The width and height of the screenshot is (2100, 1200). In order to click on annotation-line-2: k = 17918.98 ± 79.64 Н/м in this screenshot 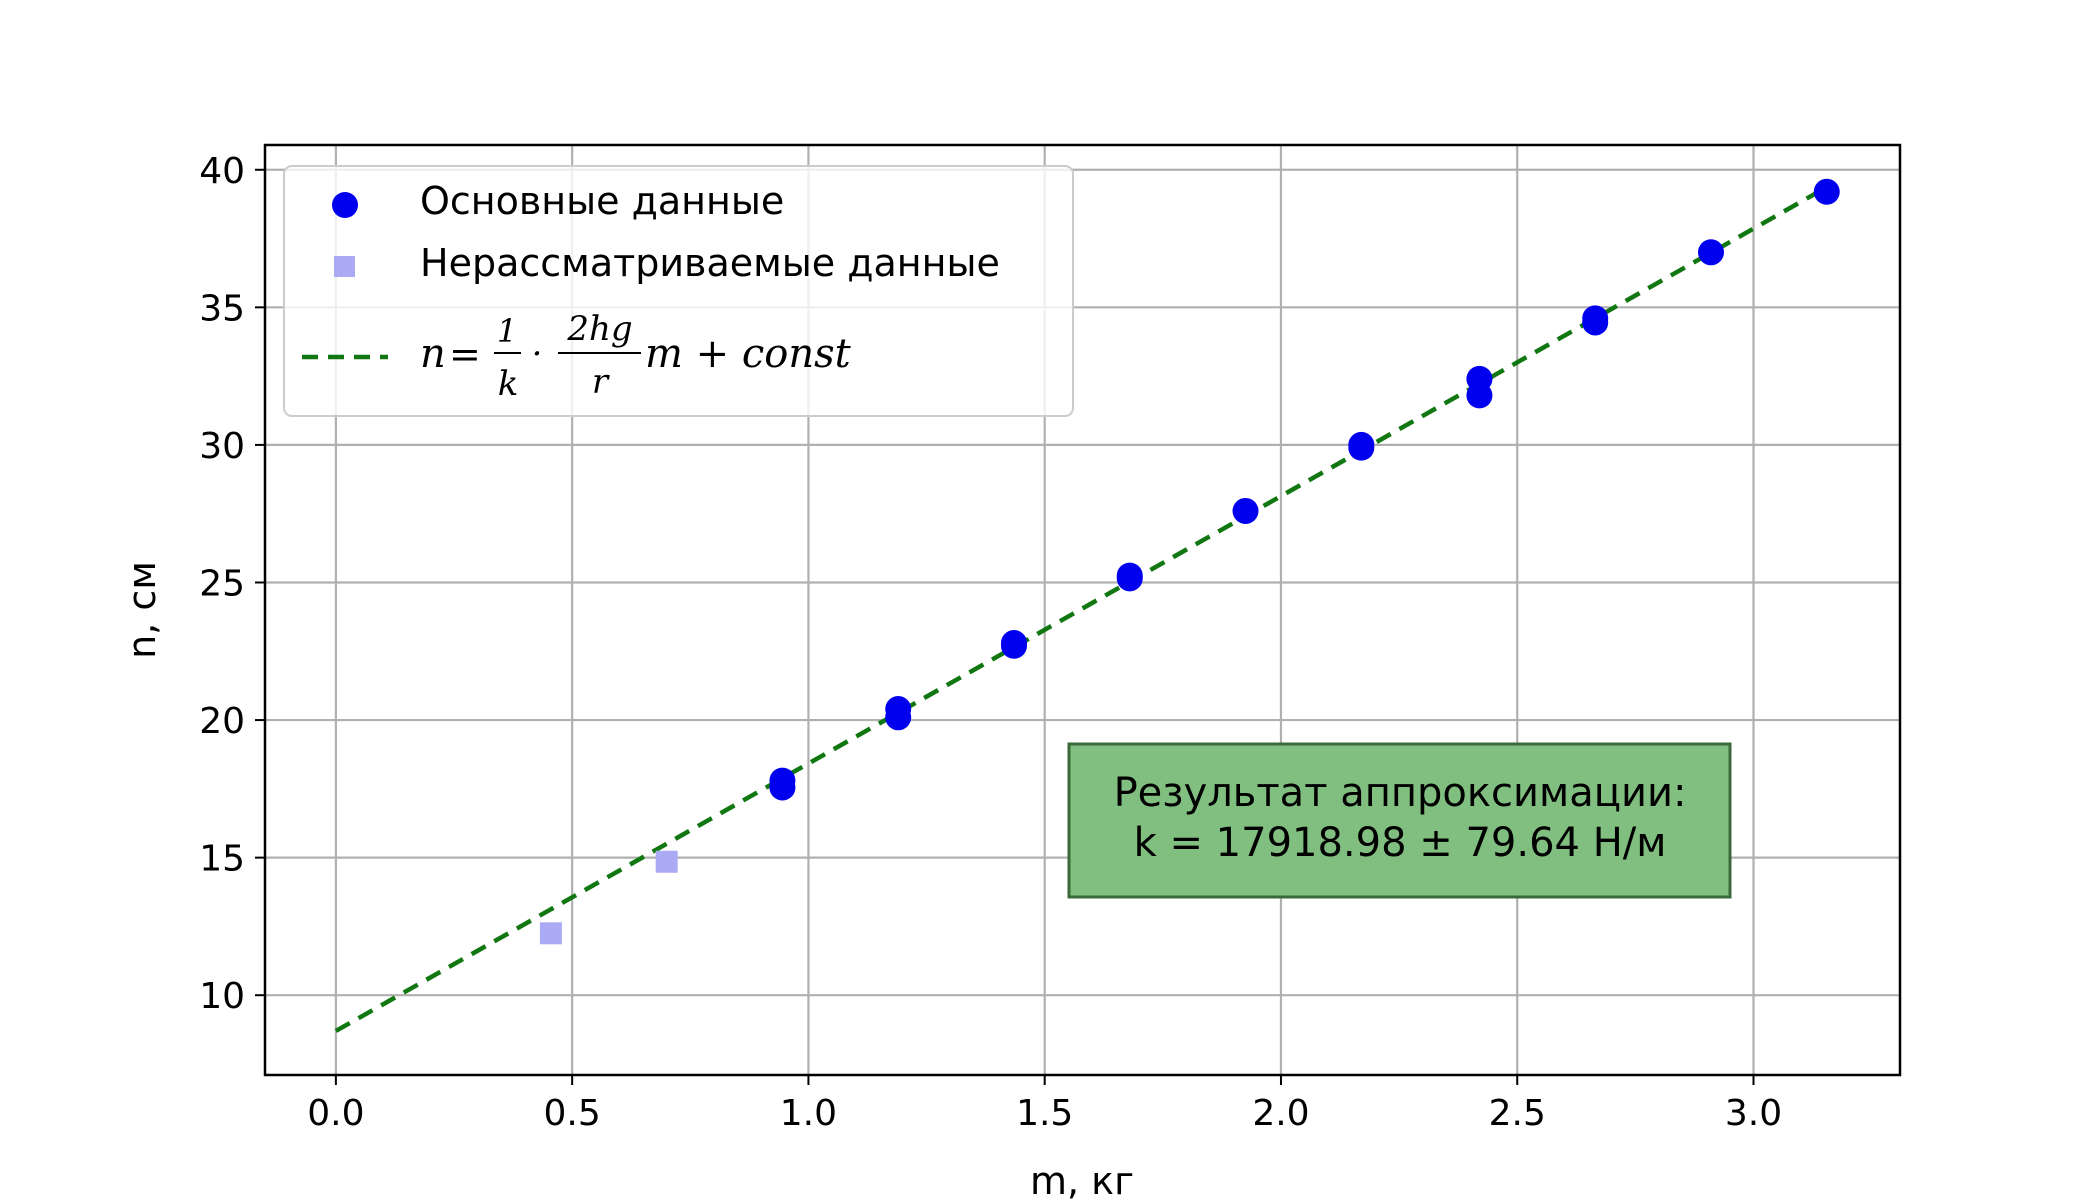, I will do `click(1400, 843)`.